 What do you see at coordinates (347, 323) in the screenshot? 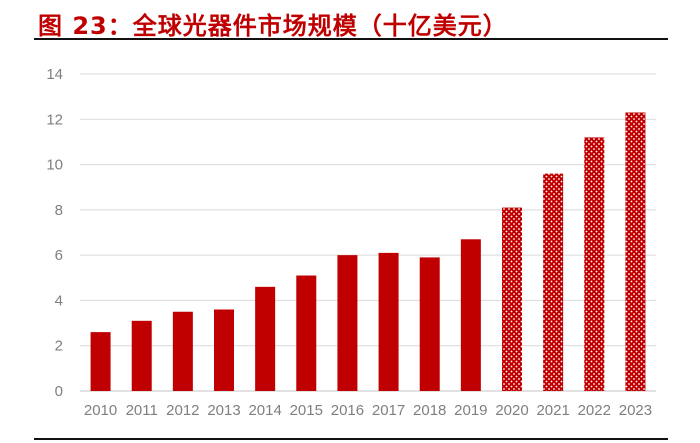
I see `bar-2016` at bounding box center [347, 323].